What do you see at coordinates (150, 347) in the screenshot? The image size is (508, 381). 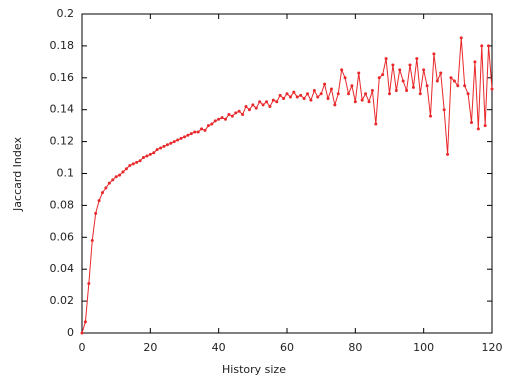 I see `x-tick-label: 20` at bounding box center [150, 347].